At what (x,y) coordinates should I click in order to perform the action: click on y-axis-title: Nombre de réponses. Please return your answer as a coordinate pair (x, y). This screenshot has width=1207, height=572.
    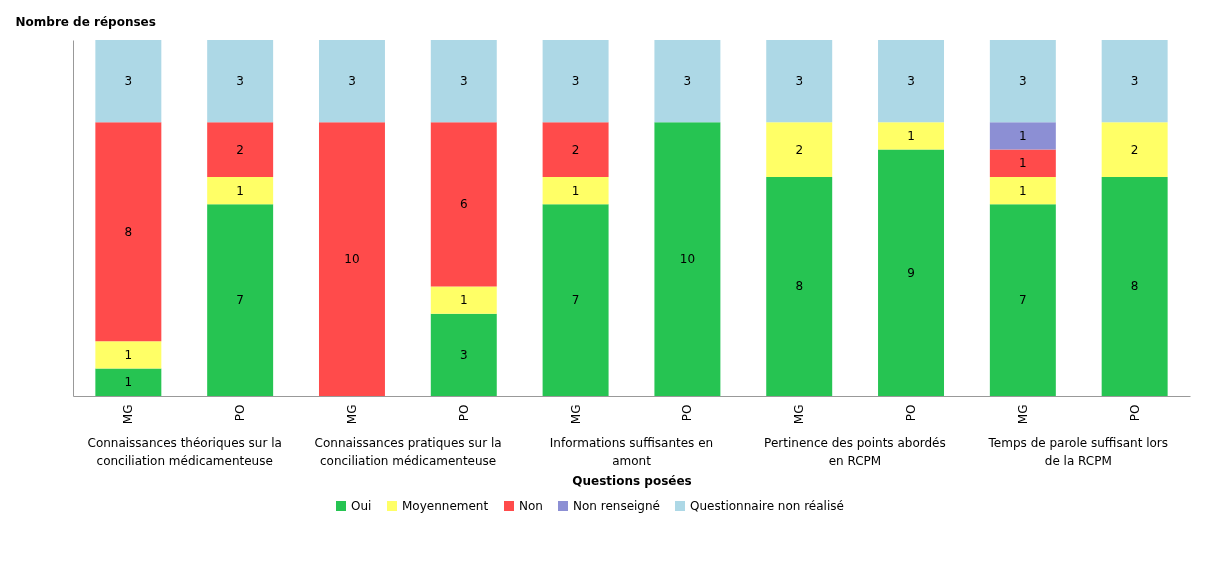
    Looking at the image, I should click on (85, 21).